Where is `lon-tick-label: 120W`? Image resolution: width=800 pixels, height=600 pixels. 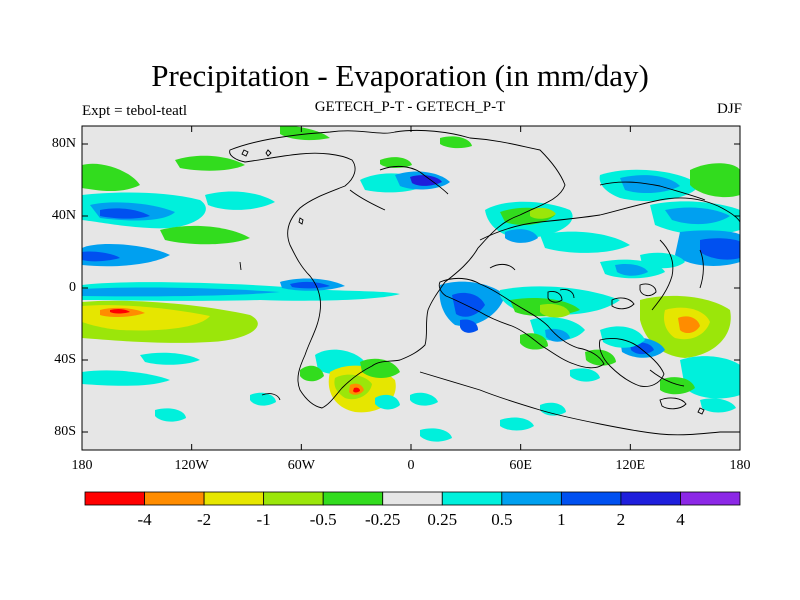 lon-tick-label: 120W is located at coordinates (191, 465).